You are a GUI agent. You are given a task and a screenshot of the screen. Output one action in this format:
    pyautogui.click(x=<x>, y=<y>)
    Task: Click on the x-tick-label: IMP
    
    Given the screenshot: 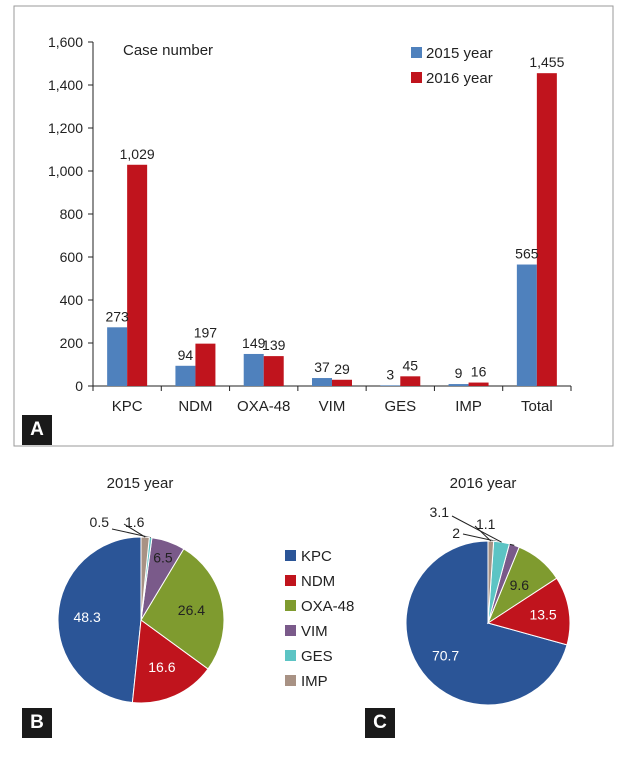 What is the action you would take?
    pyautogui.click(x=468, y=406)
    